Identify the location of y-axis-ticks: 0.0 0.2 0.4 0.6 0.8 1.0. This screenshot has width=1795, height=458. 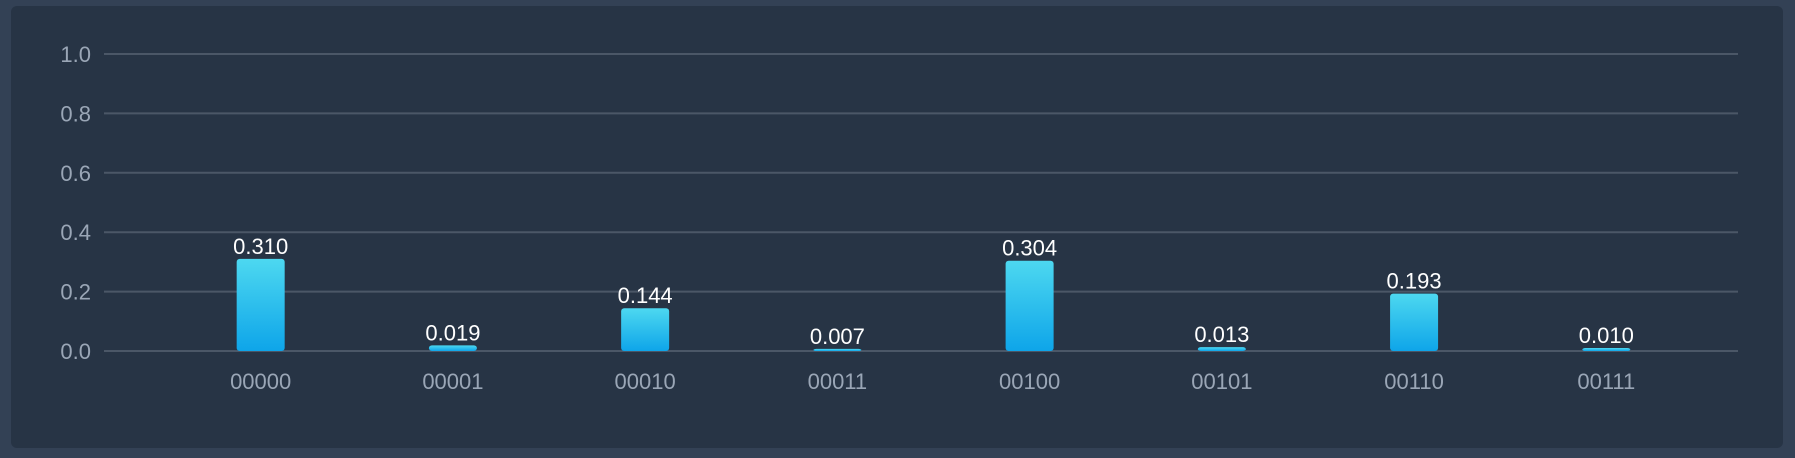
(75, 203).